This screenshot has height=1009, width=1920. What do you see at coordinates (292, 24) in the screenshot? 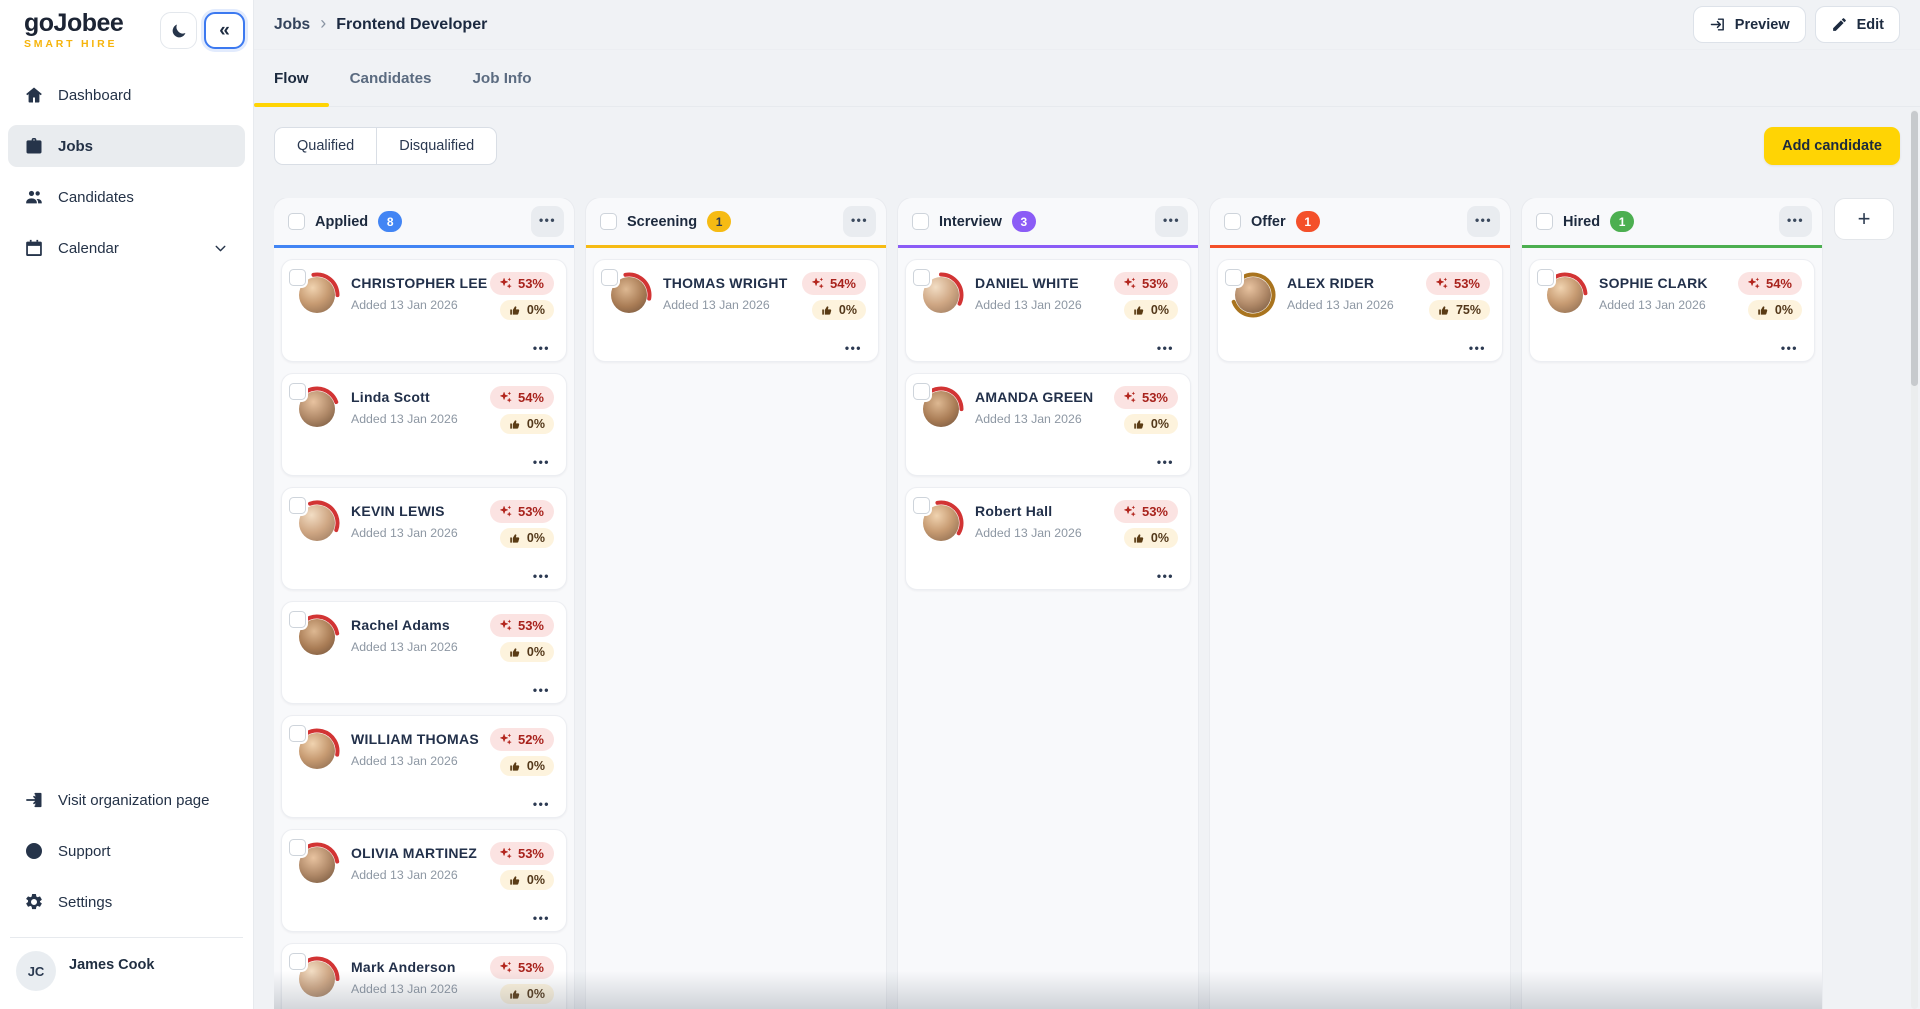
I see `breadcrumb-jobs: Jobs` at bounding box center [292, 24].